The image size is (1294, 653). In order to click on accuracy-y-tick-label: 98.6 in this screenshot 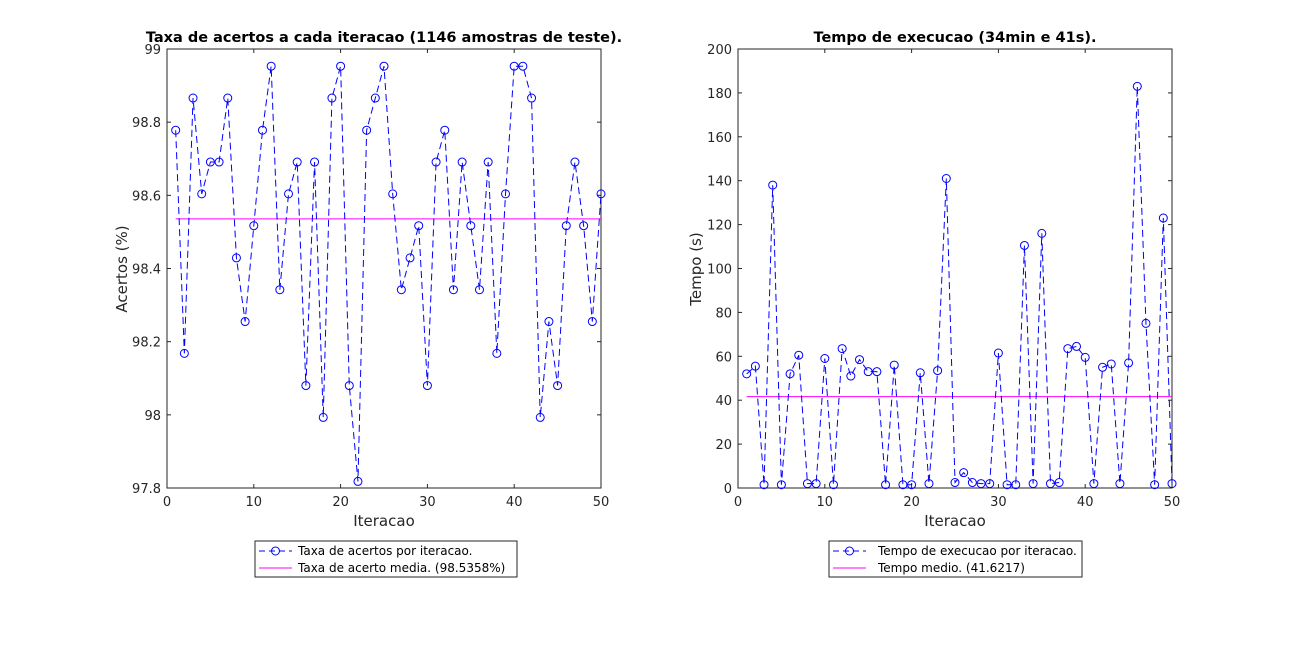, I will do `click(146, 196)`.